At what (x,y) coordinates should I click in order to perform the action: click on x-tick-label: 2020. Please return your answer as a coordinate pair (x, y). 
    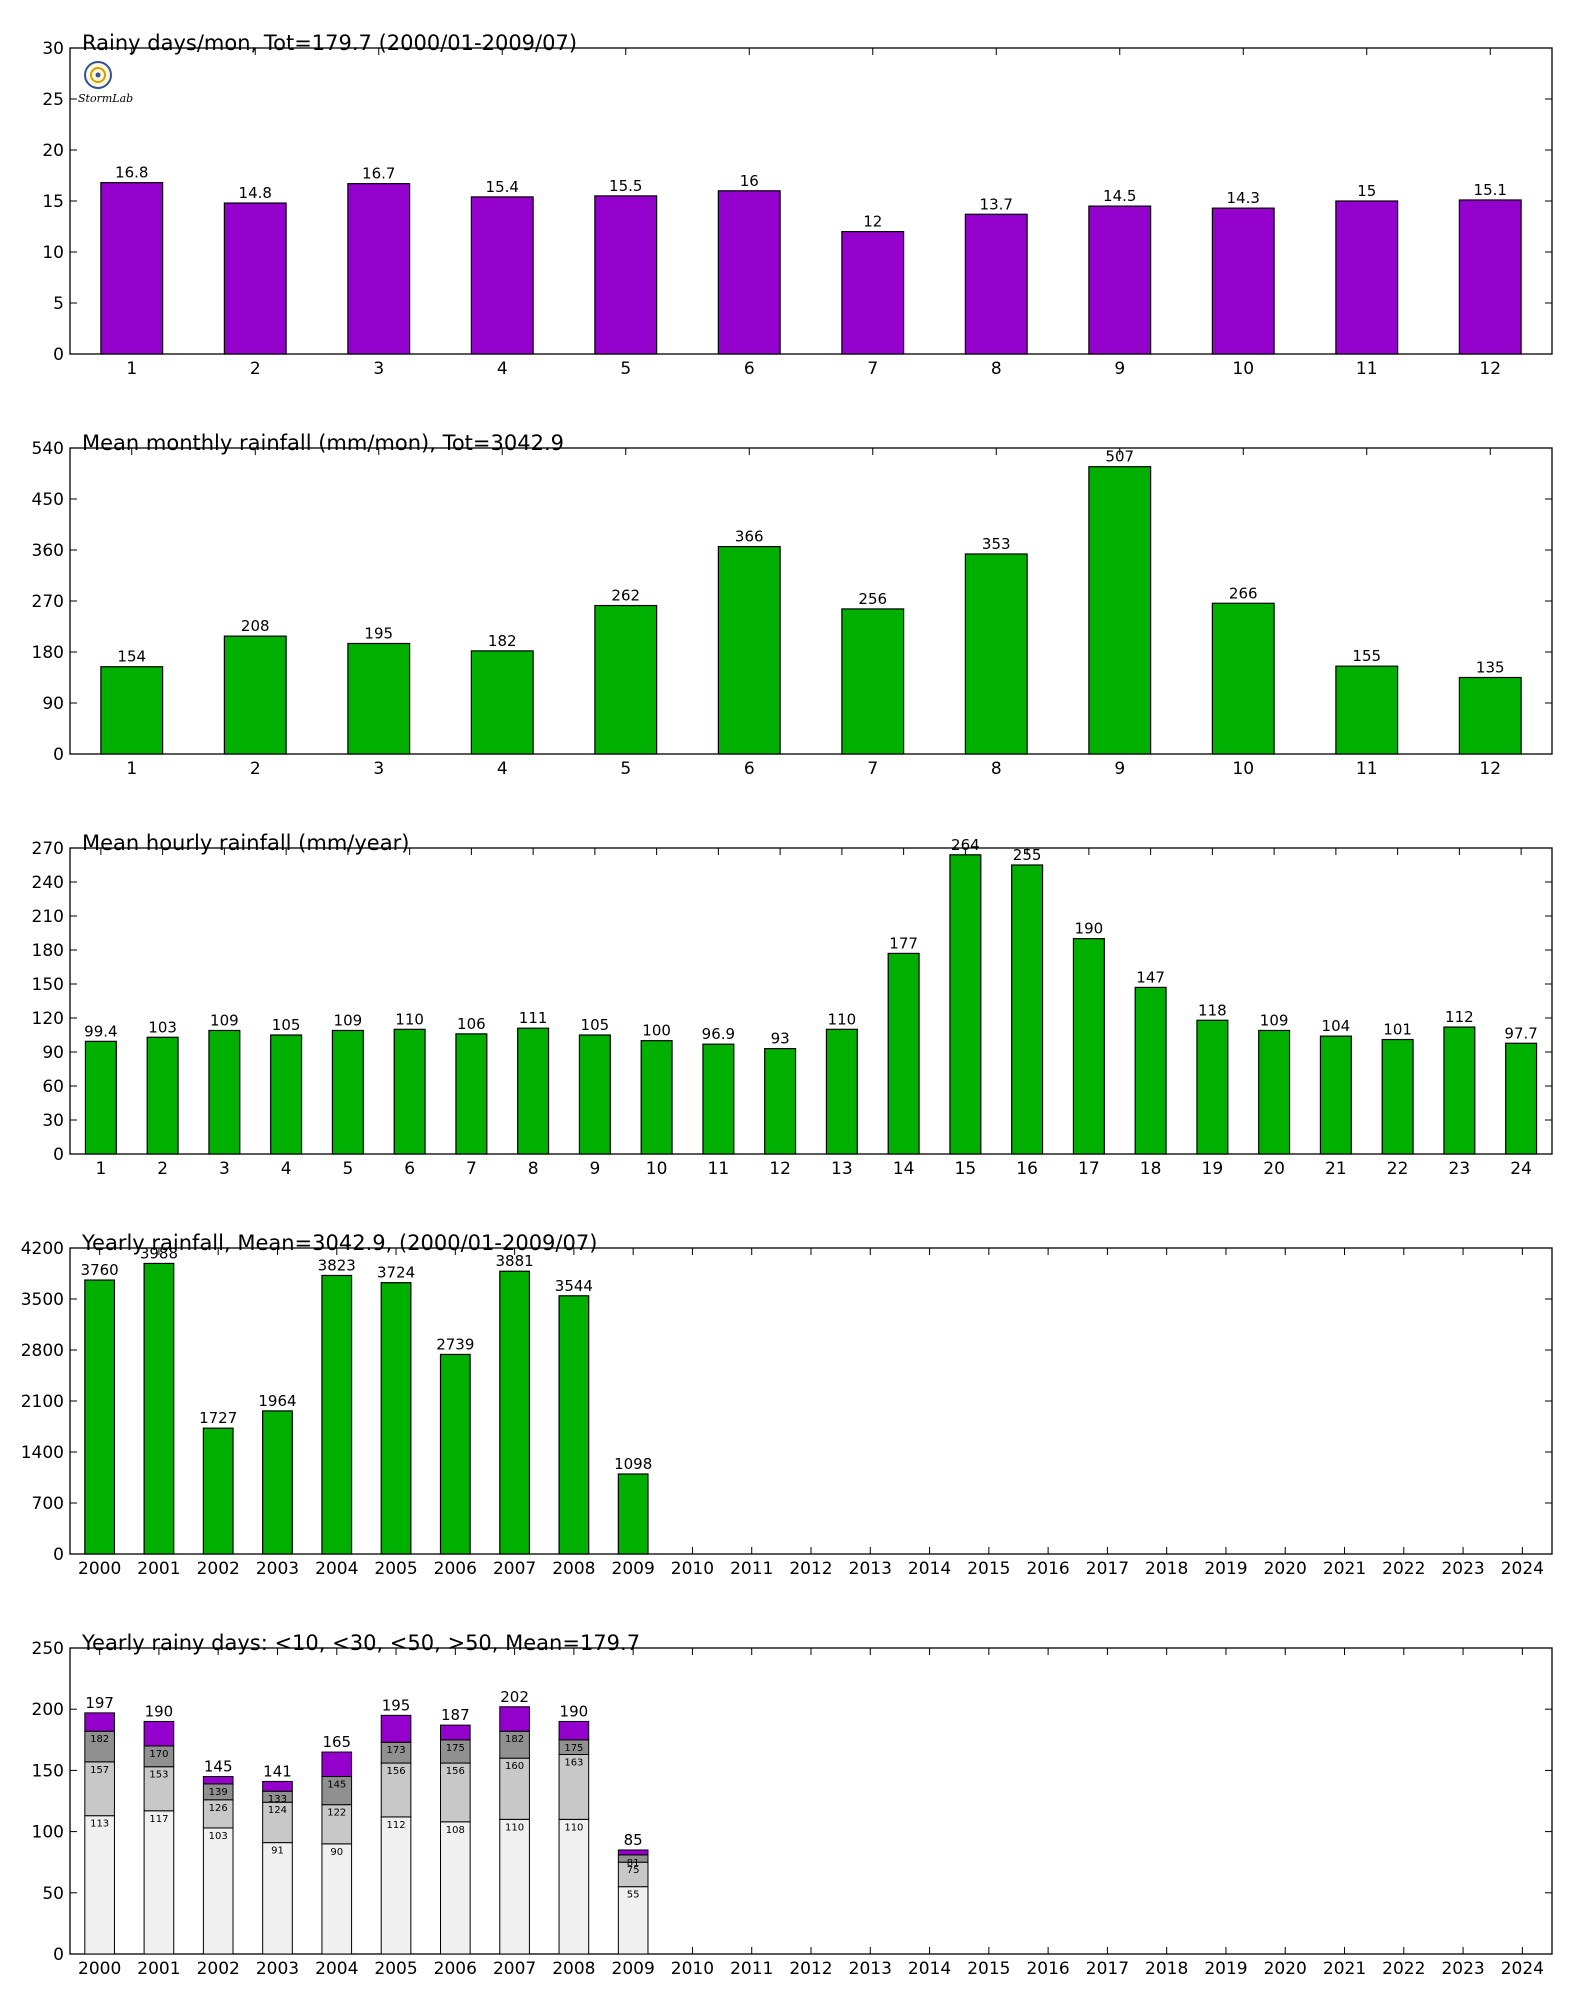
    Looking at the image, I should click on (1285, 1969).